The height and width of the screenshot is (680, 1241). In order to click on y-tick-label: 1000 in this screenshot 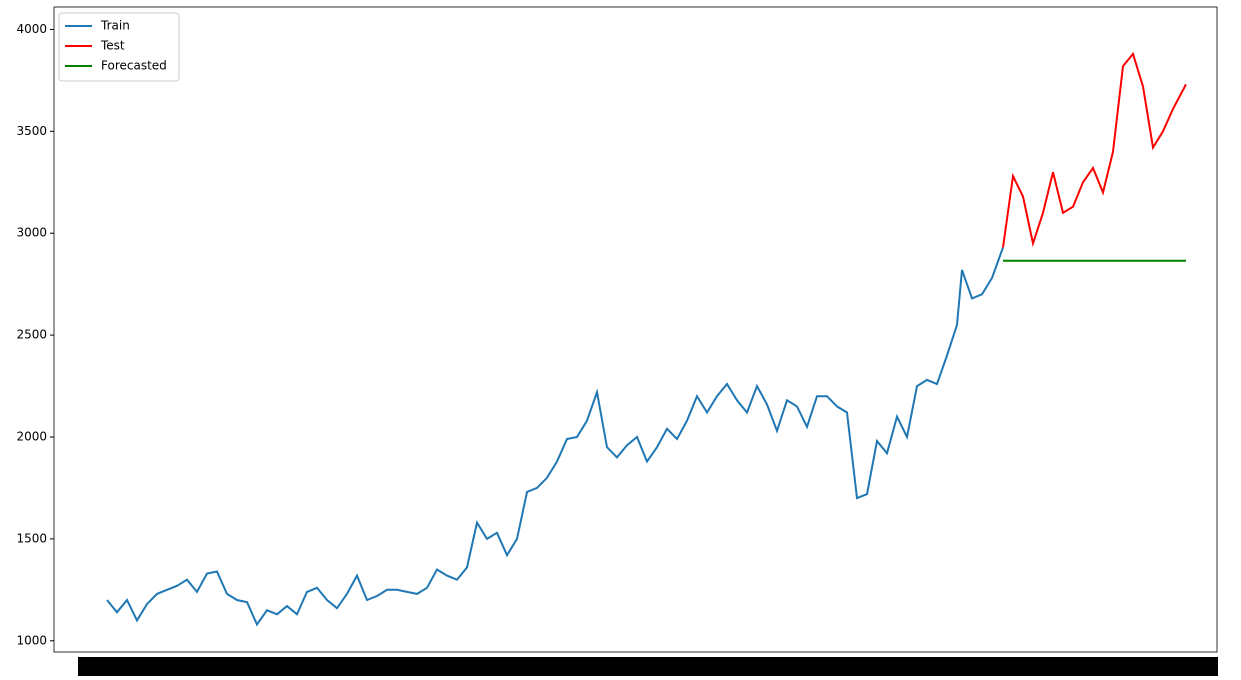, I will do `click(31, 640)`.